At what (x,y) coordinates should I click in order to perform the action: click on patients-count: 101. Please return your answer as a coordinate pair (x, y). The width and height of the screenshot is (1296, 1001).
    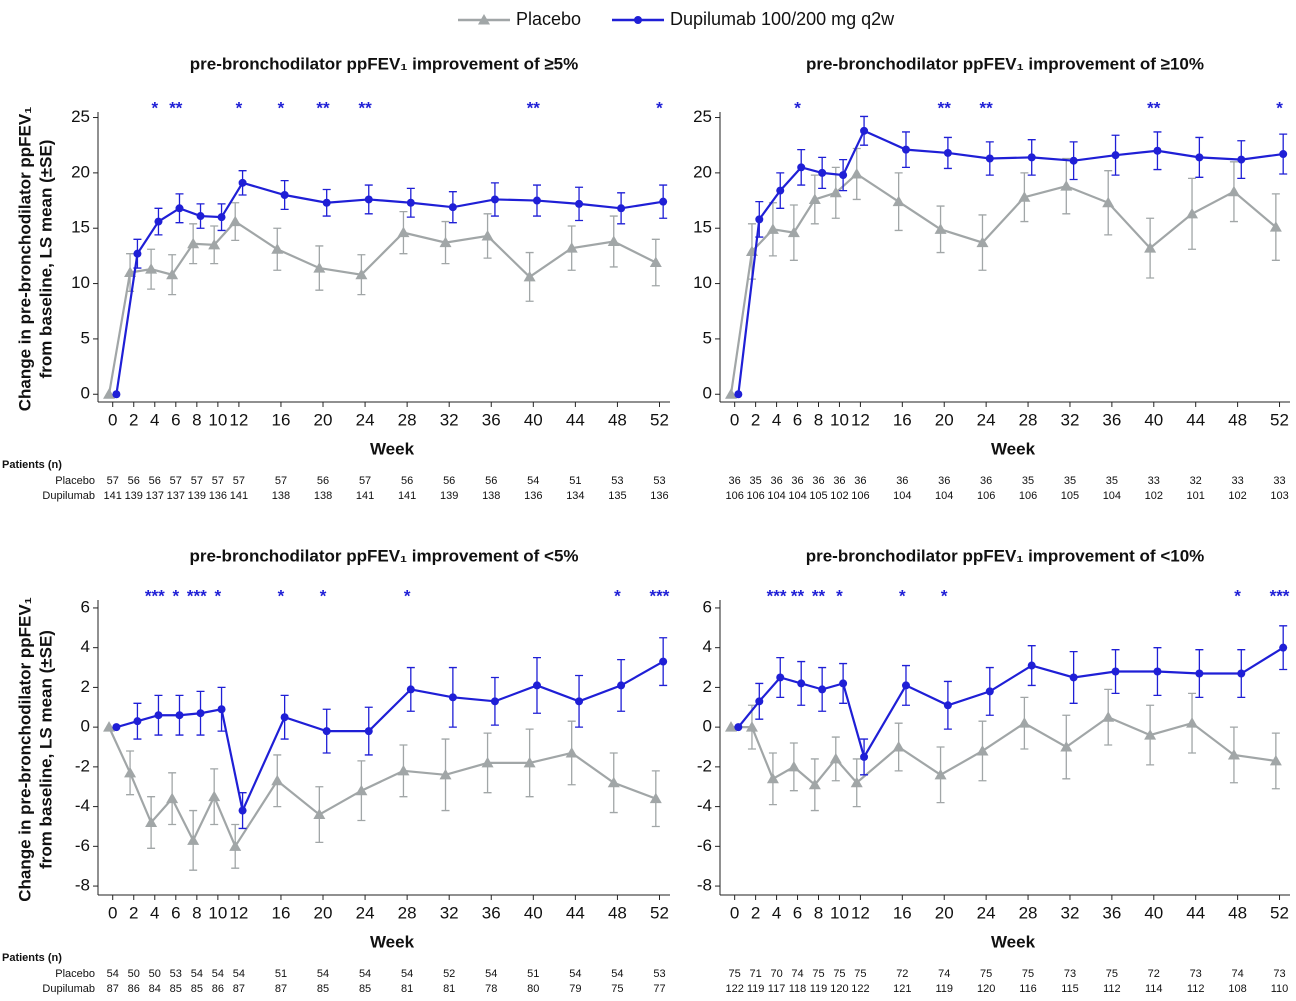
    Looking at the image, I should click on (1196, 496).